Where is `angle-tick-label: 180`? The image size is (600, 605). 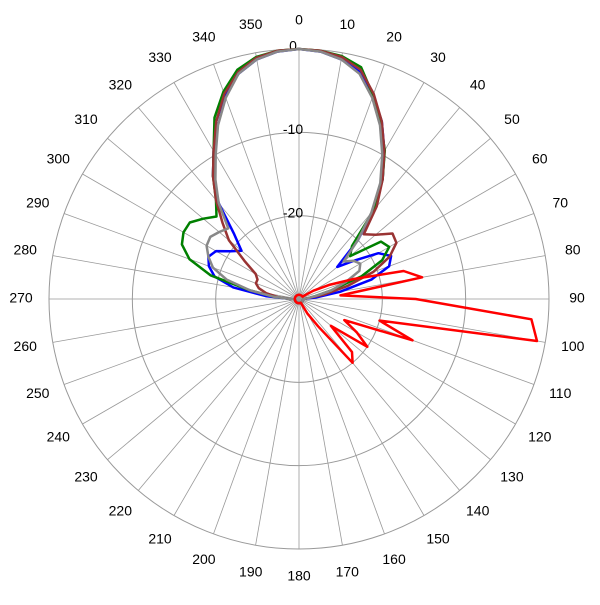
angle-tick-label: 180 is located at coordinates (299, 576).